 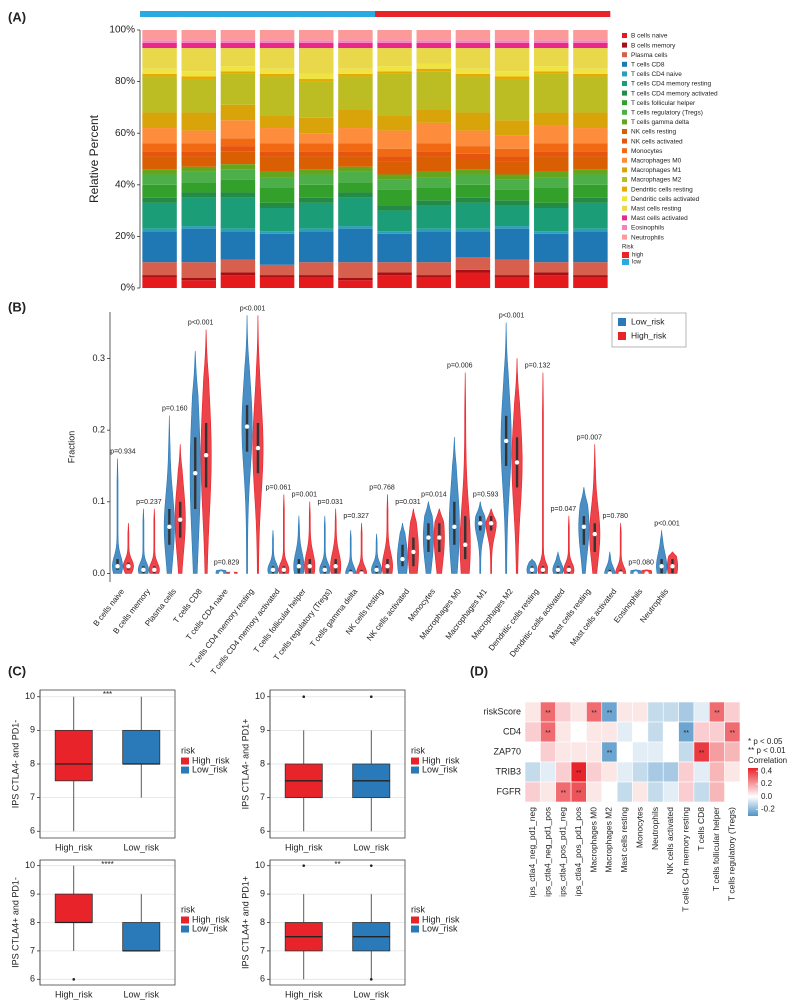 What do you see at coordinates (15, 764) in the screenshot?
I see `y-axis-label: IPS CTLA4- and PD1-` at bounding box center [15, 764].